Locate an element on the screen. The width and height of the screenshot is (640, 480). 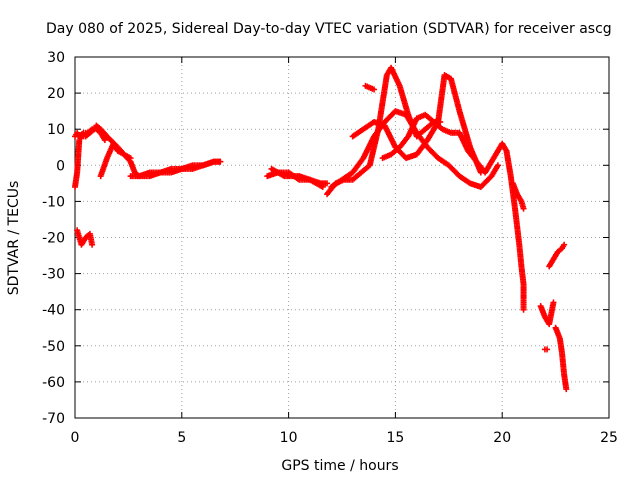
series-t17 is located at coordinates (561, 358).